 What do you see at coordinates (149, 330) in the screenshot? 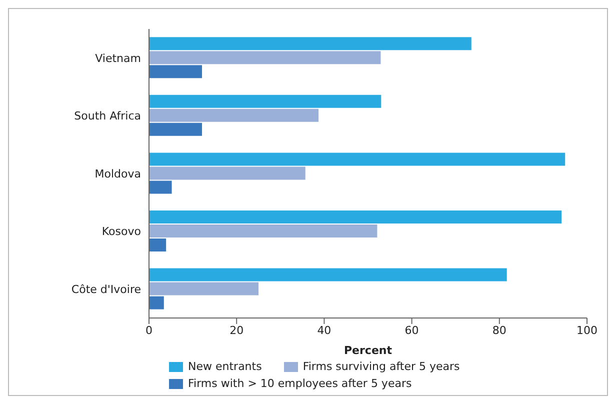
I see `x-tick-label: 0` at bounding box center [149, 330].